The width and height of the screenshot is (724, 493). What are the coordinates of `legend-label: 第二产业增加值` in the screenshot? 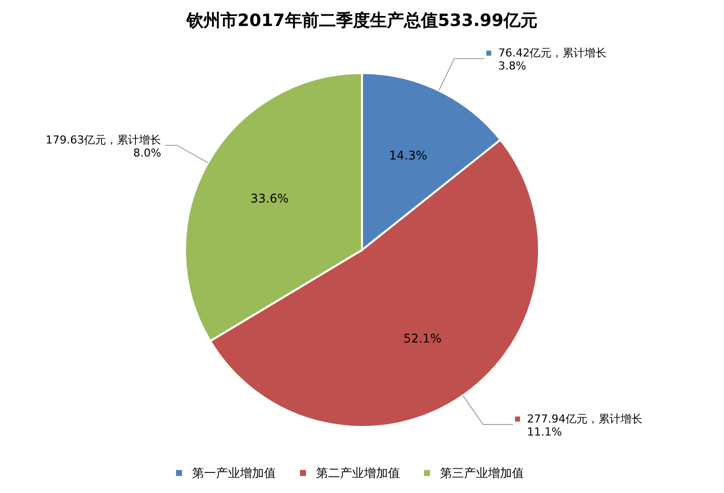 It's located at (358, 473).